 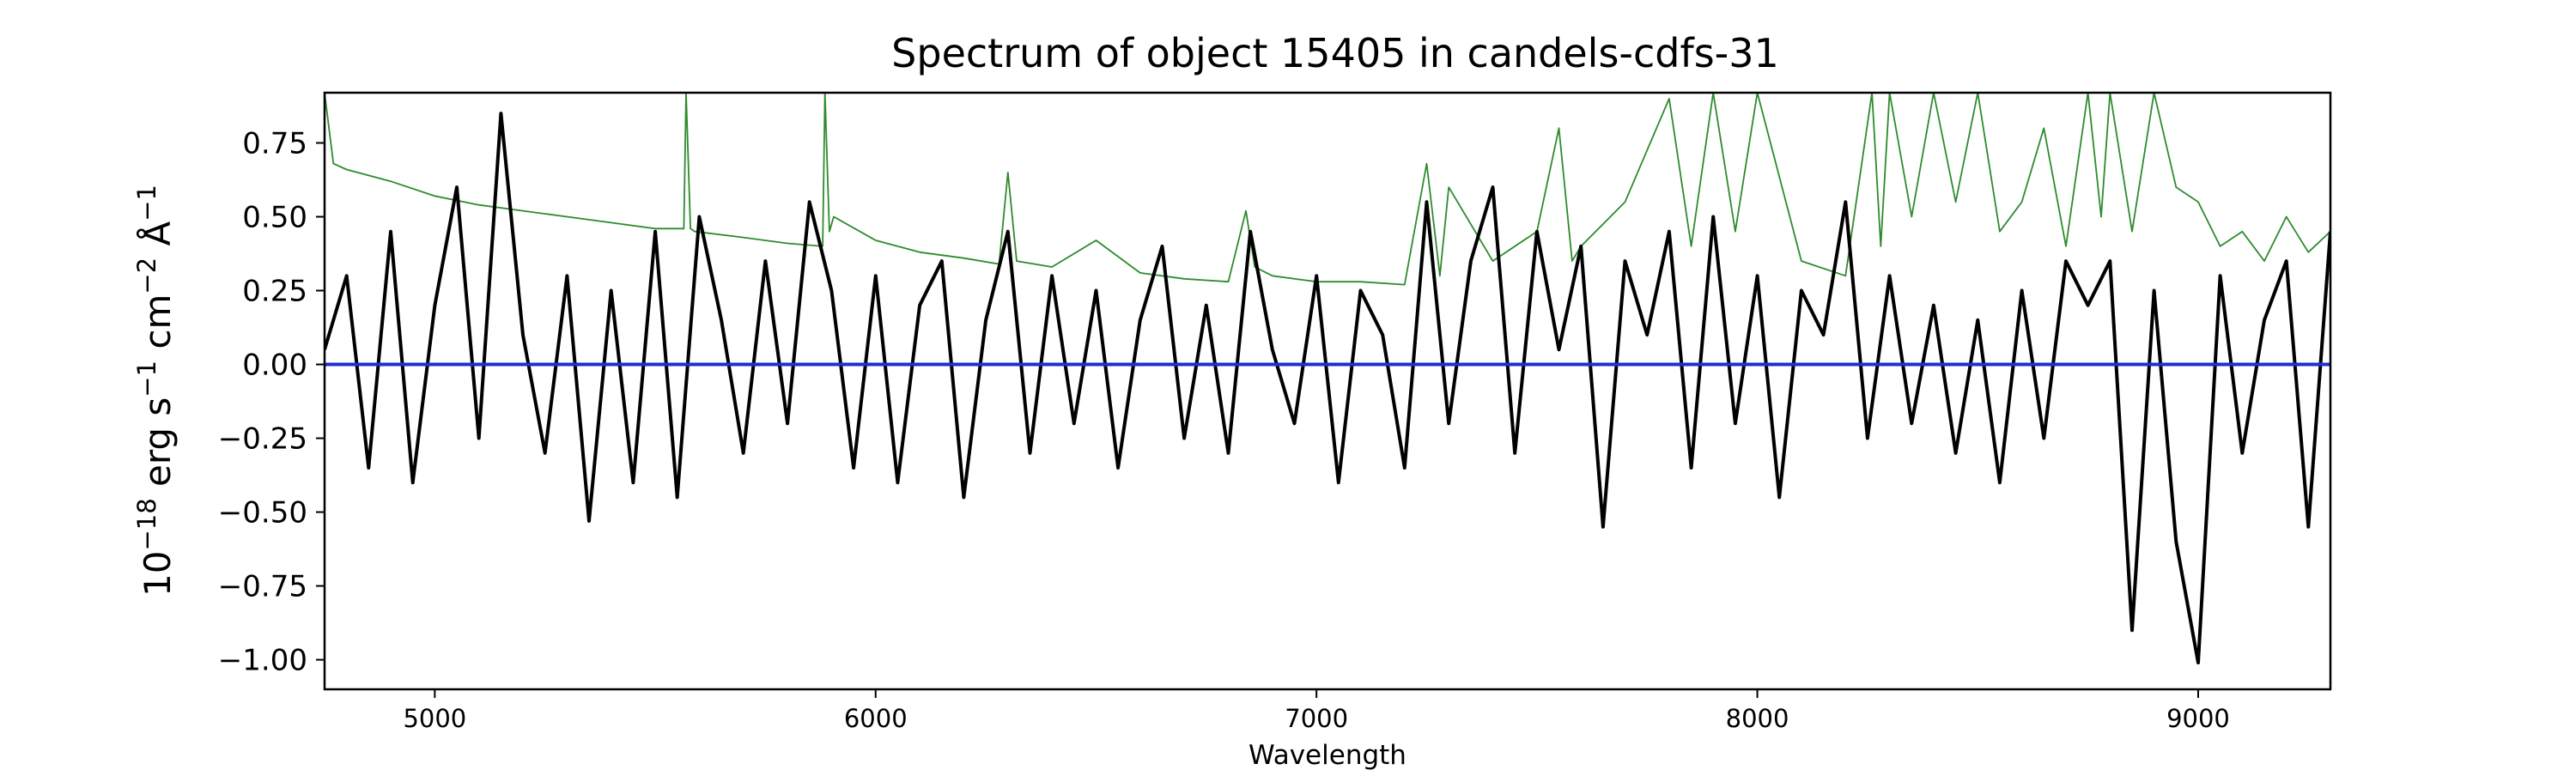 What do you see at coordinates (146, 276) in the screenshot?
I see `y-label-cm-exp: −2` at bounding box center [146, 276].